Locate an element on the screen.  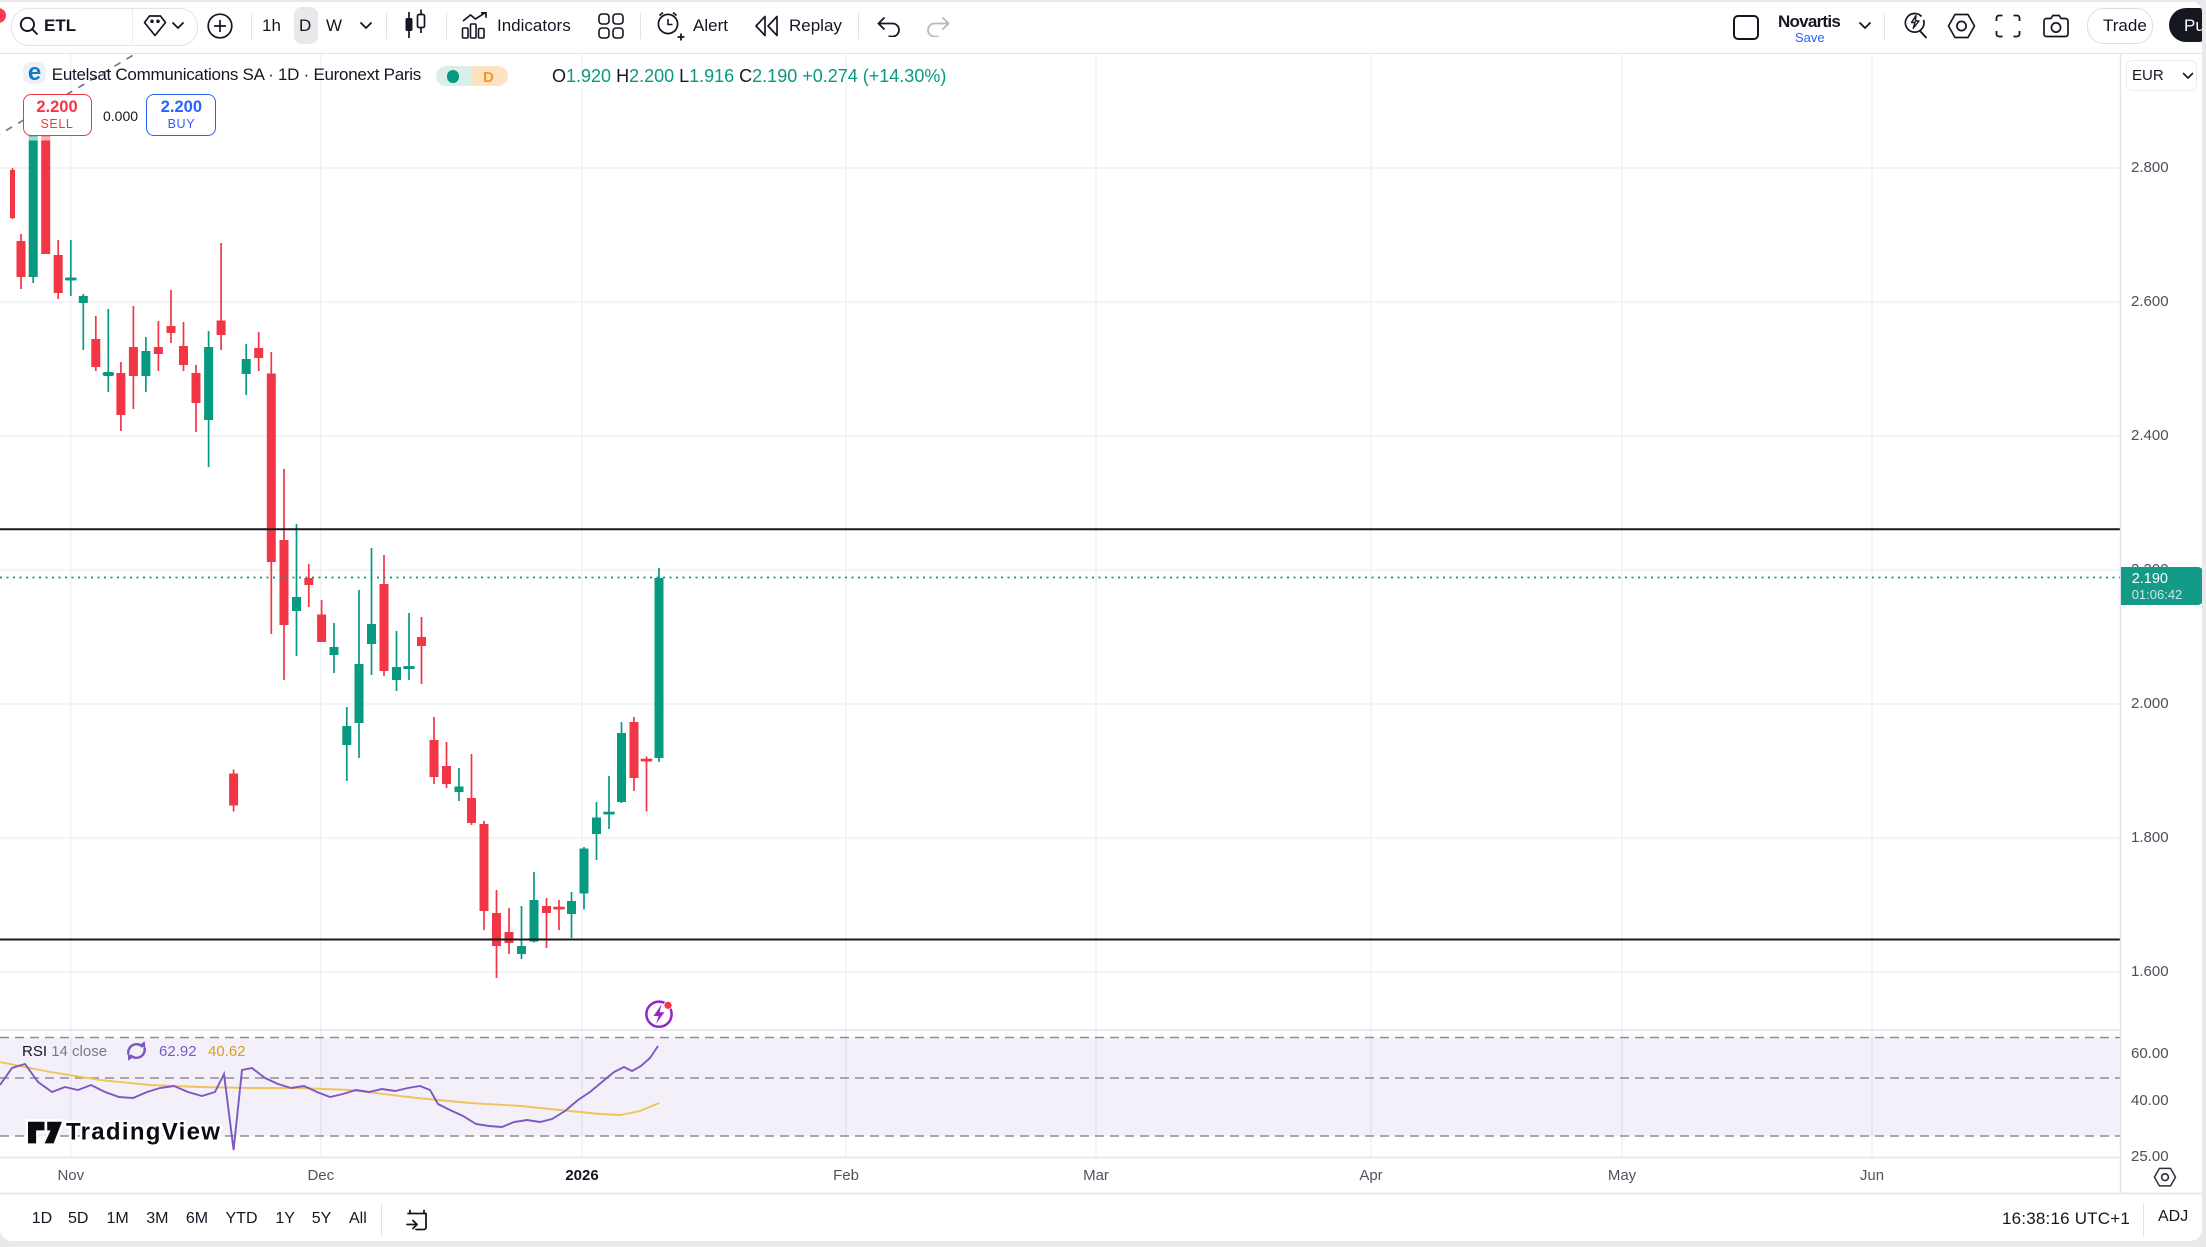
svg-text: TradingView is located at coordinates (143, 1132).